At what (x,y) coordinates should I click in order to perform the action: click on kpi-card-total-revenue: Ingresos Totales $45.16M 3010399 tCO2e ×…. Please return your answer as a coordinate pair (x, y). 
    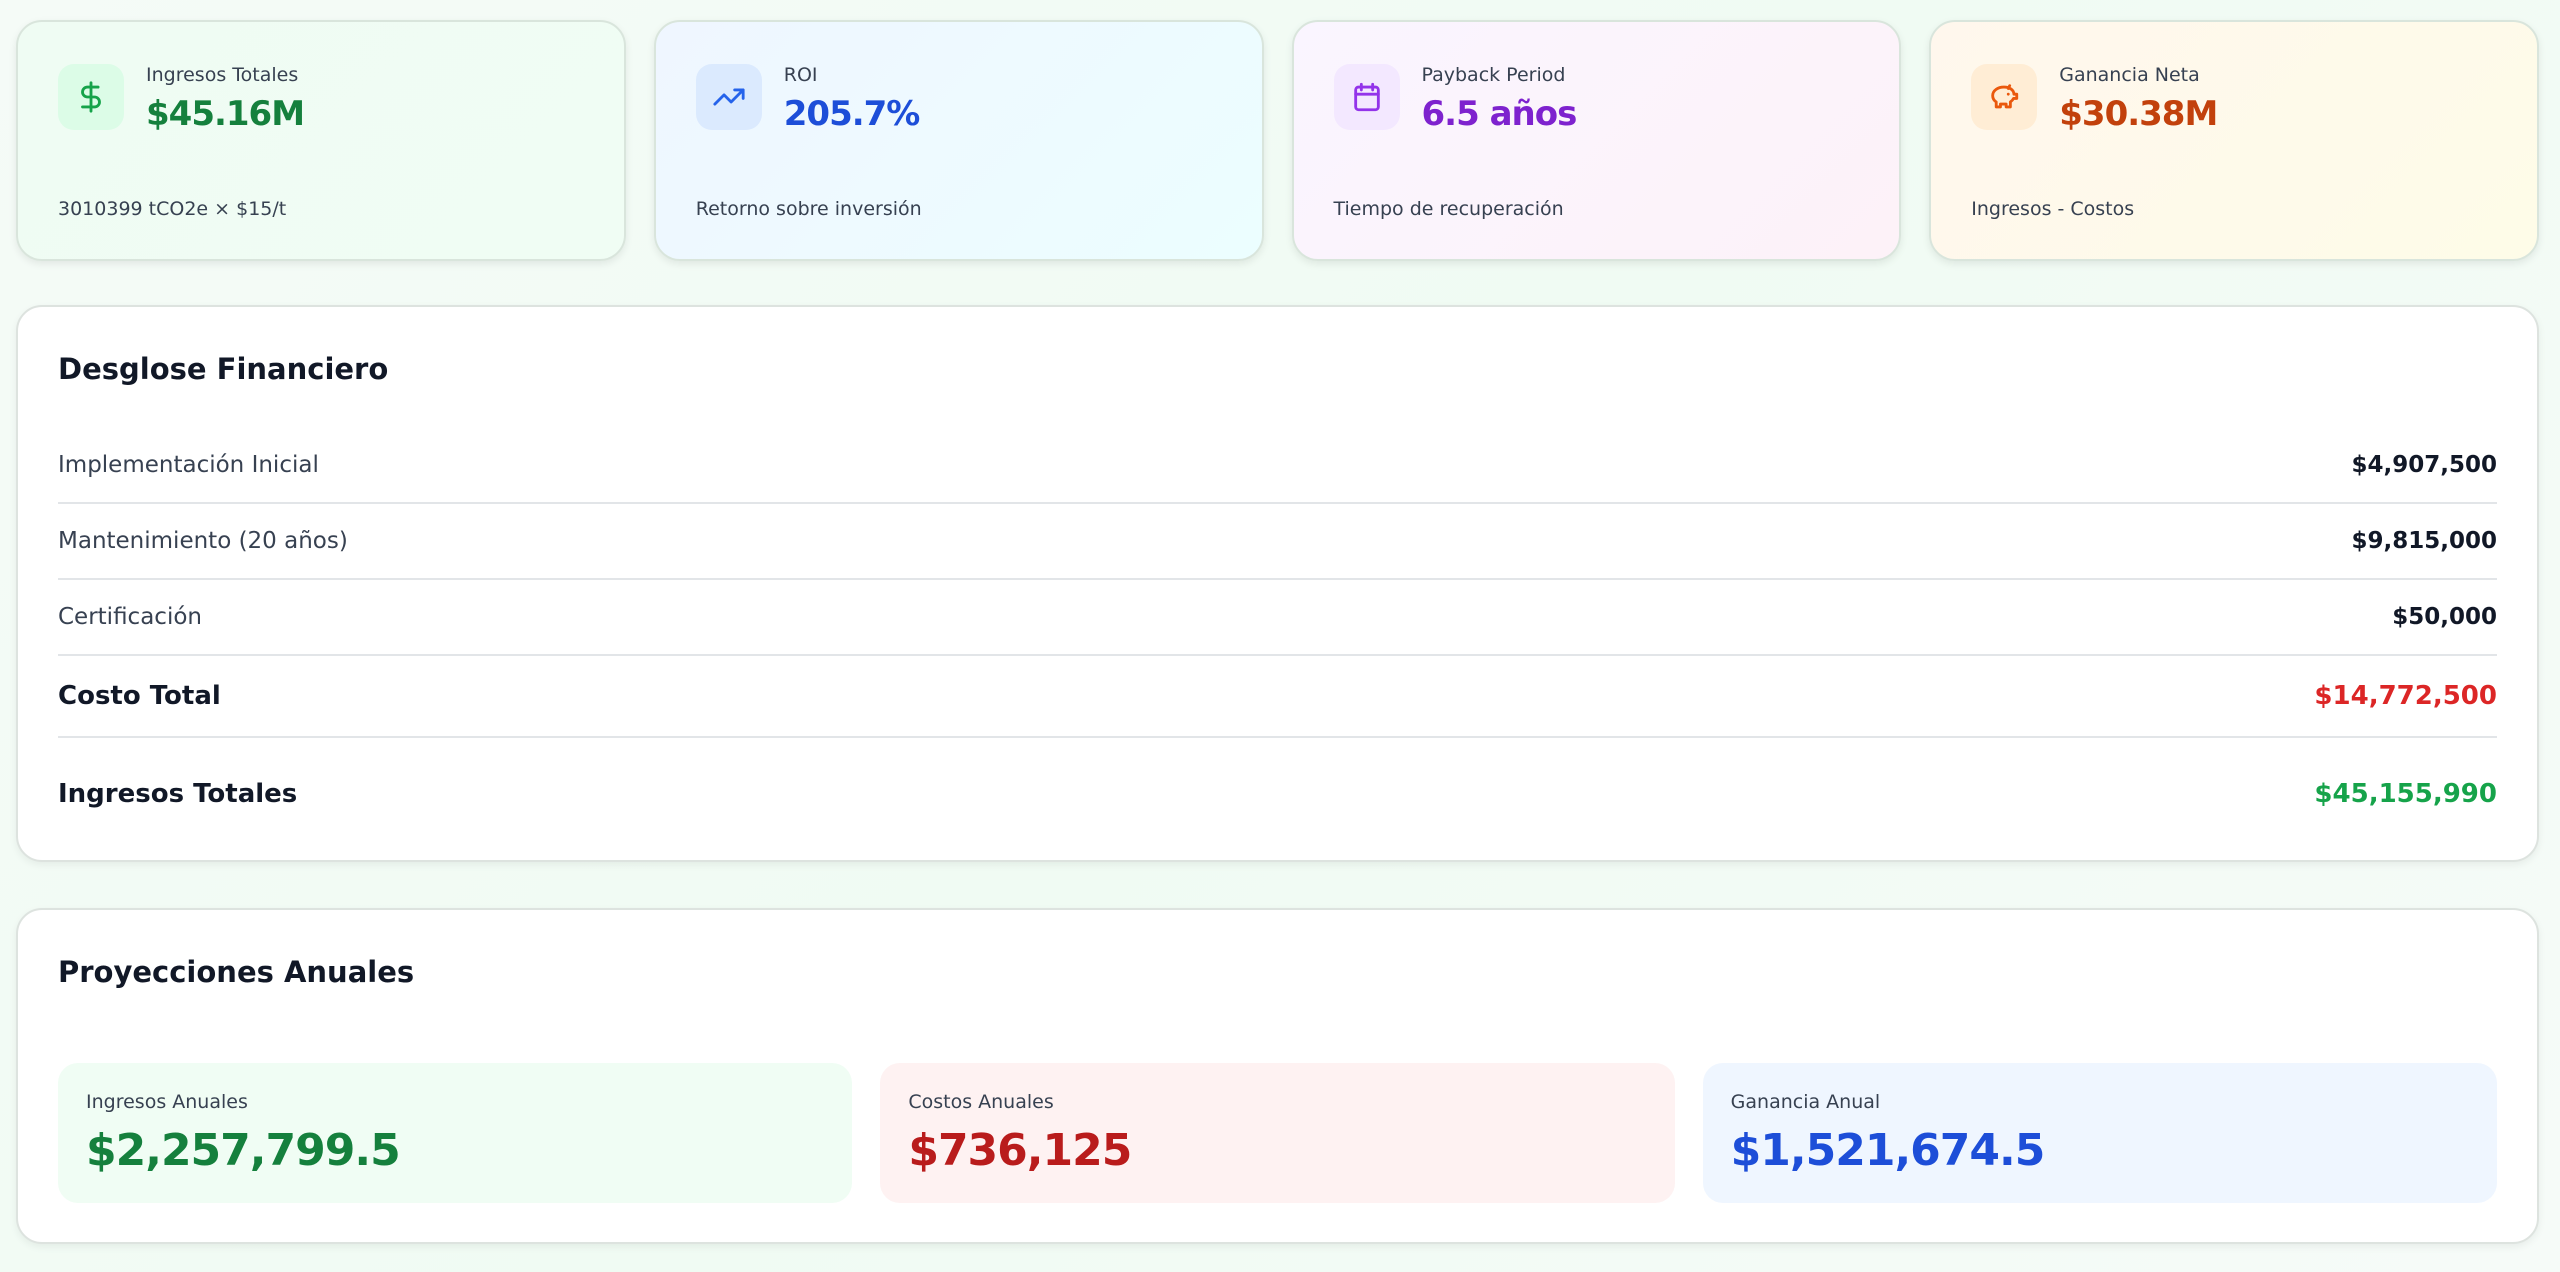
    Looking at the image, I should click on (321, 140).